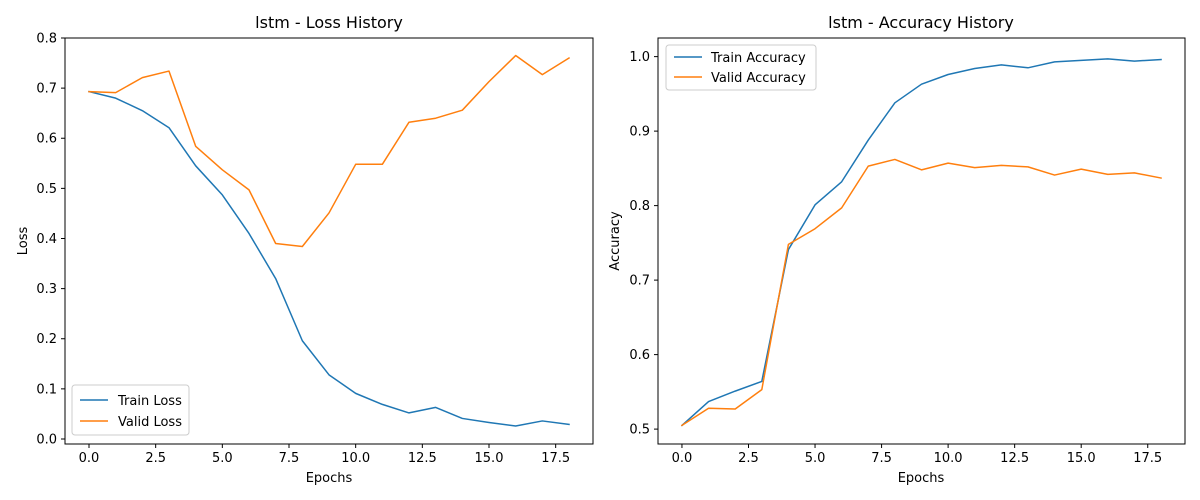 The height and width of the screenshot is (500, 1200). Describe the element at coordinates (758, 58) in the screenshot. I see `accuracy-legend-train-label: Train Accuracy` at that location.